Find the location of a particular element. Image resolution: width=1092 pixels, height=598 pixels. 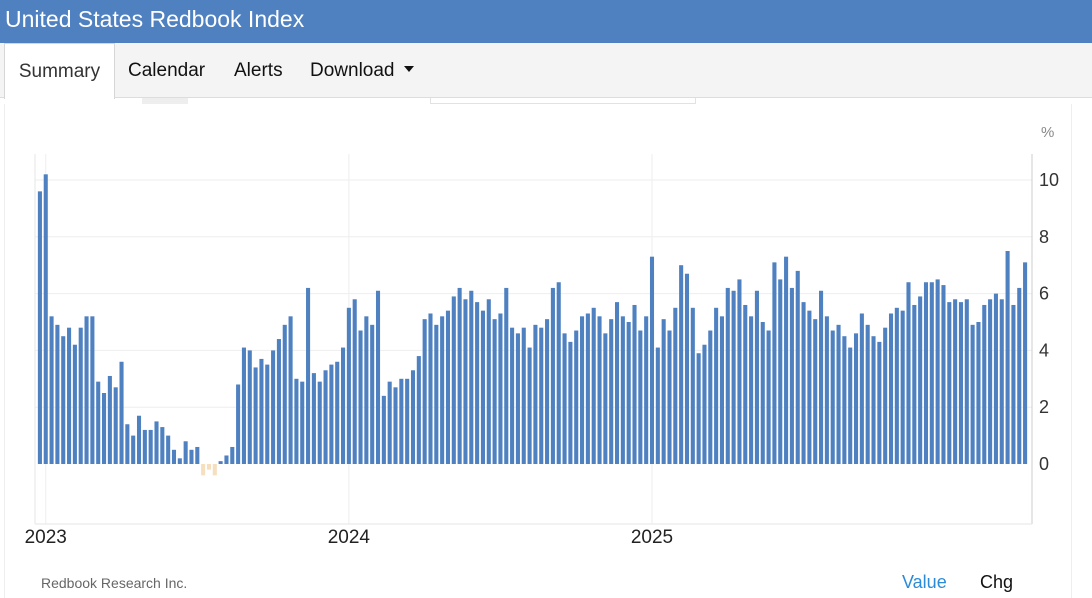

x-tick-label: 2024 is located at coordinates (349, 537).